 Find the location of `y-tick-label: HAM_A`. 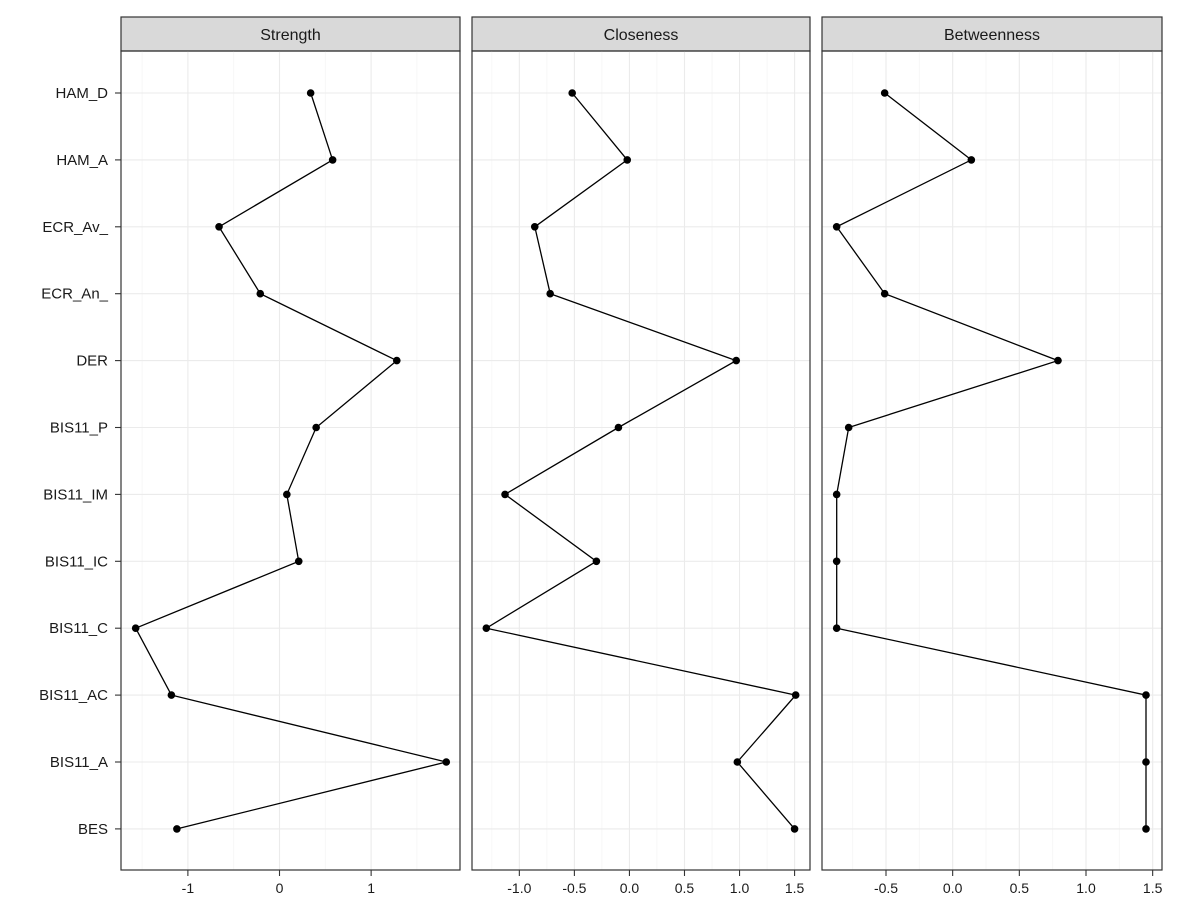

y-tick-label: HAM_A is located at coordinates (82, 160).